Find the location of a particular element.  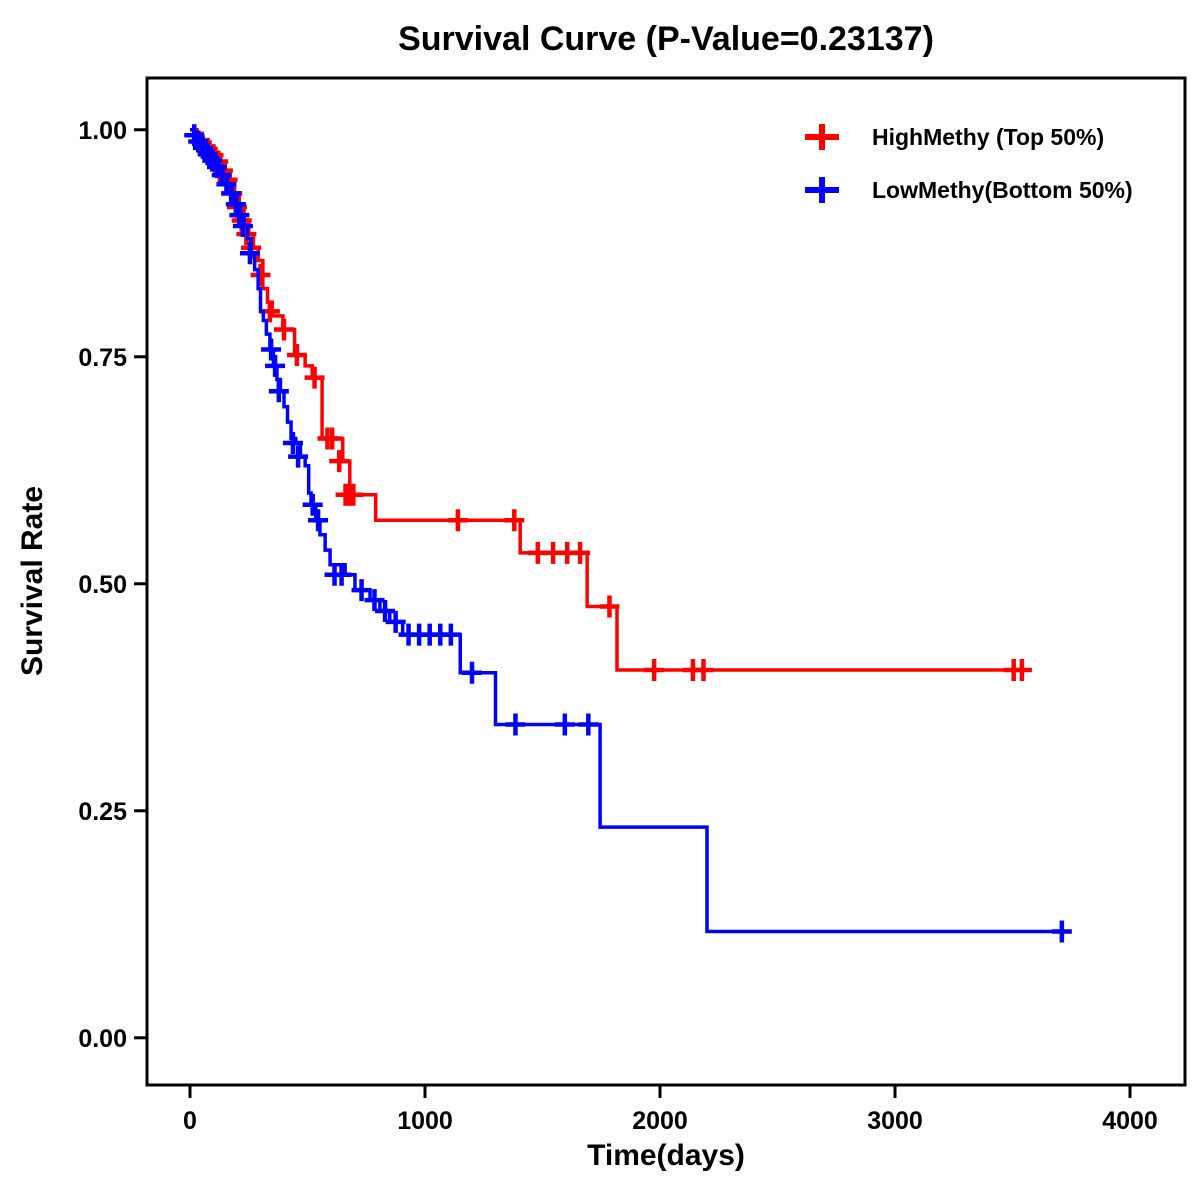

y-tick-label: 0.50 is located at coordinates (102, 585).